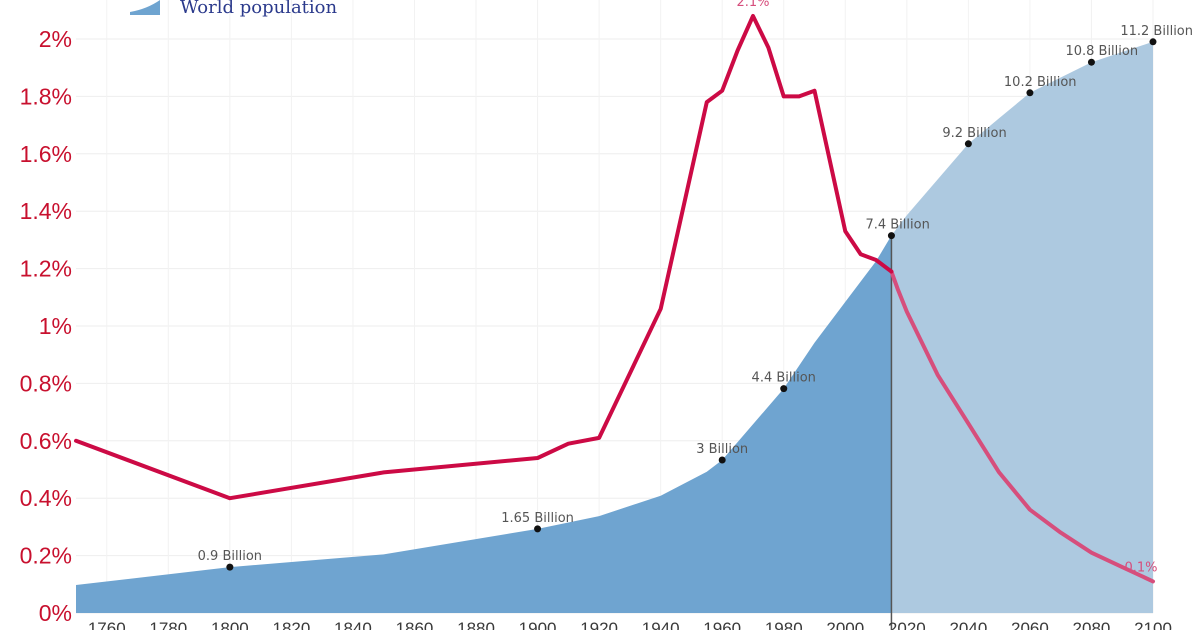 This screenshot has height=630, width=1200. I want to click on x-tick-label-12: 2000, so click(845, 624).